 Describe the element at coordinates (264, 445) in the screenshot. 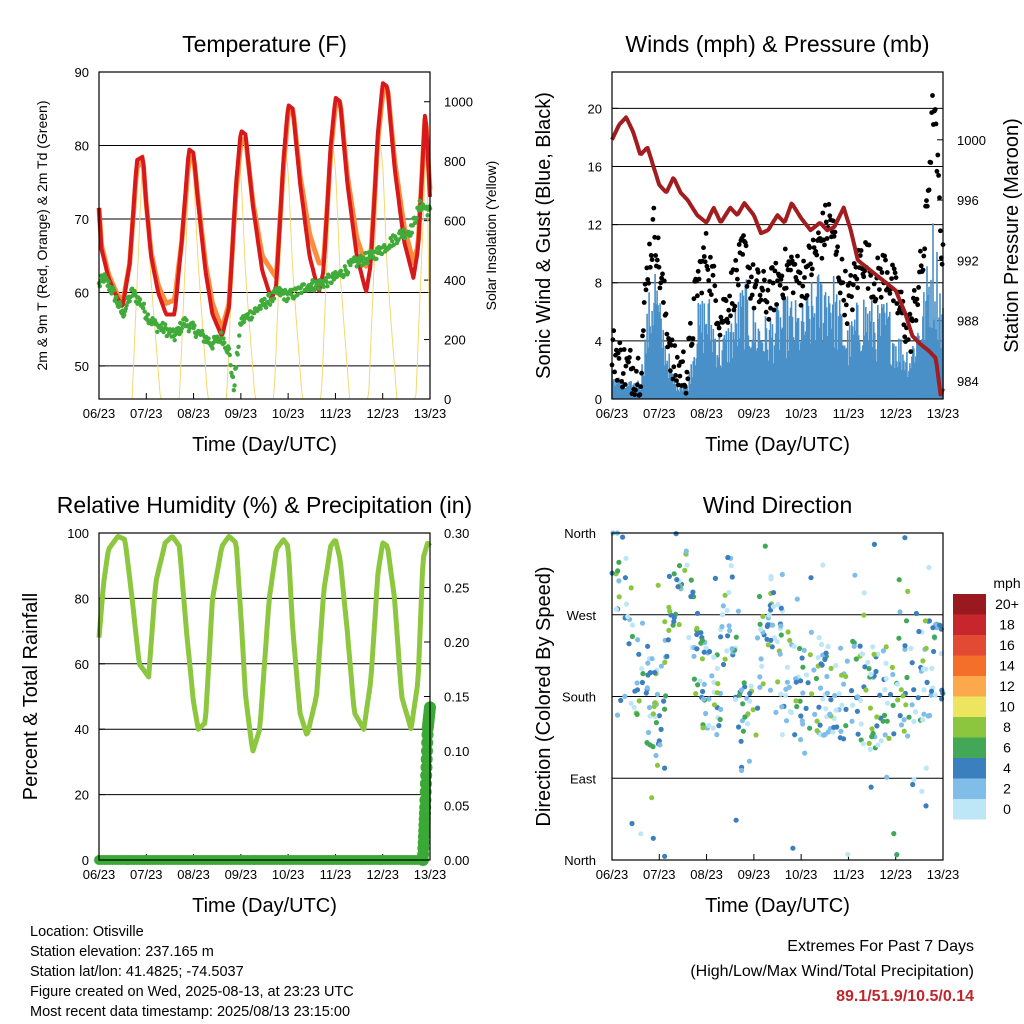

I see `x-axis-label: Time (Day/UTC)` at that location.